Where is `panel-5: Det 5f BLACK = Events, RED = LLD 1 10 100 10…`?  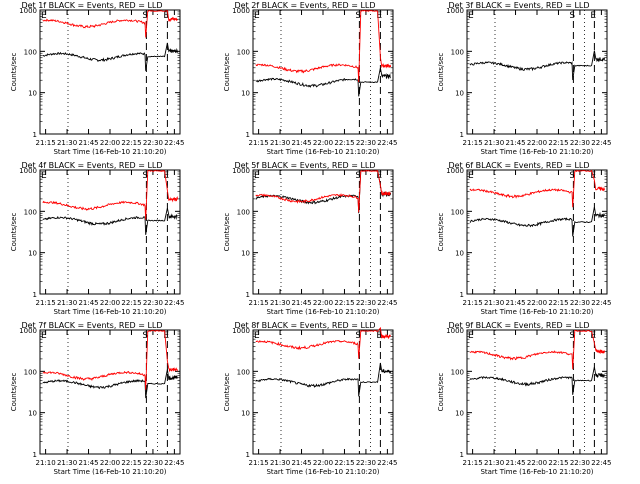
panel-5: Det 5f BLACK = Events, RED = LLD 1 10 100 10… is located at coordinates (310, 238).